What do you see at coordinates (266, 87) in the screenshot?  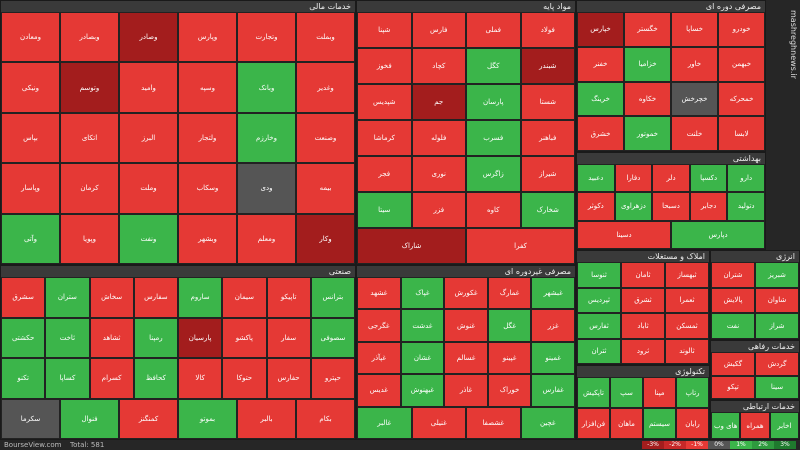 I see `stock-tile: وبانک` at bounding box center [266, 87].